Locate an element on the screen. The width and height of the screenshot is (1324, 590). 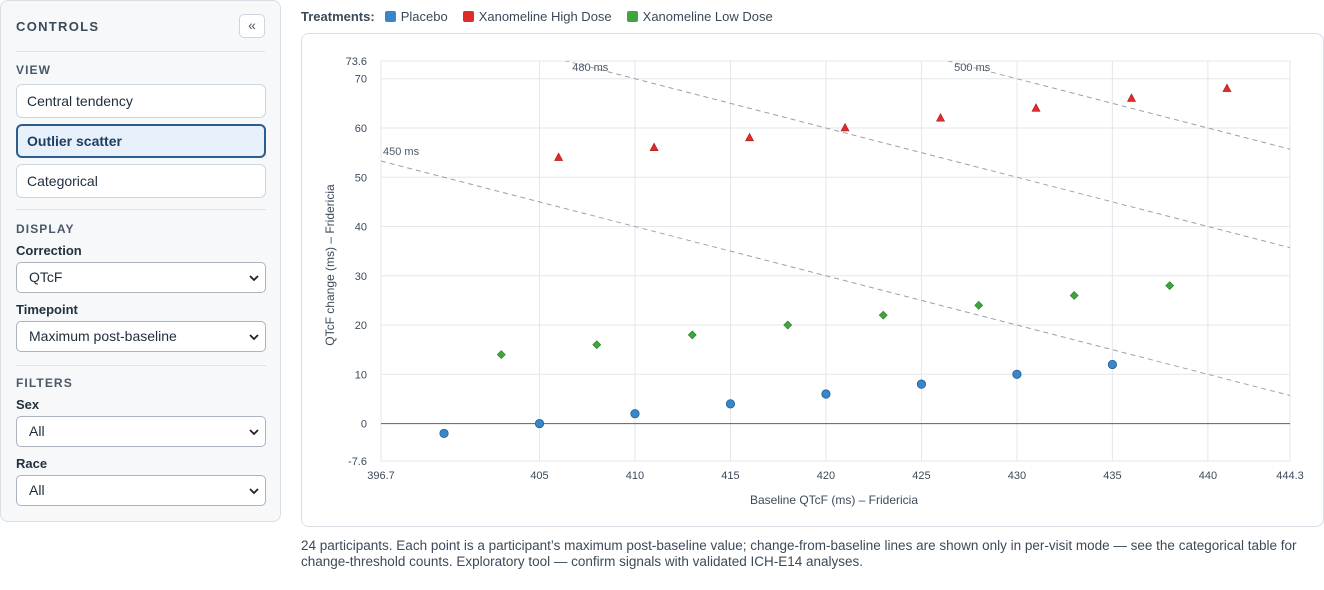
race-select-value: All is located at coordinates (37, 490).